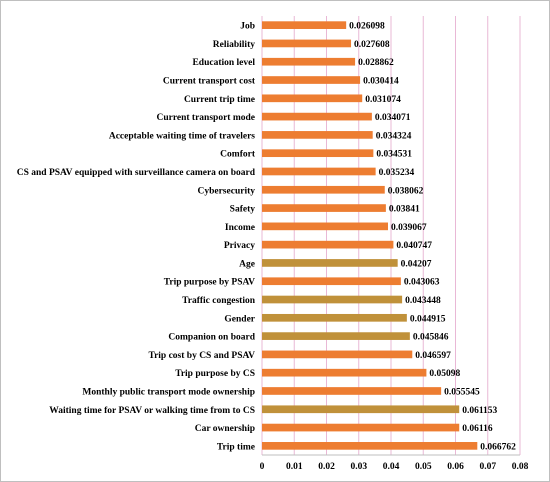 The width and height of the screenshot is (550, 482). Describe the element at coordinates (423, 301) in the screenshot. I see `data-label: 0.043448` at that location.